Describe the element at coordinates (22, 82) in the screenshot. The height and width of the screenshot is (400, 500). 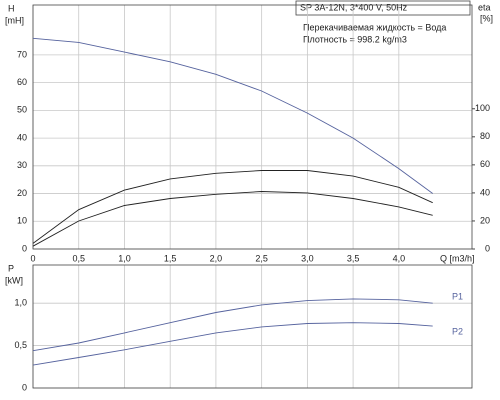
I see `y-tick-label: 60` at that location.